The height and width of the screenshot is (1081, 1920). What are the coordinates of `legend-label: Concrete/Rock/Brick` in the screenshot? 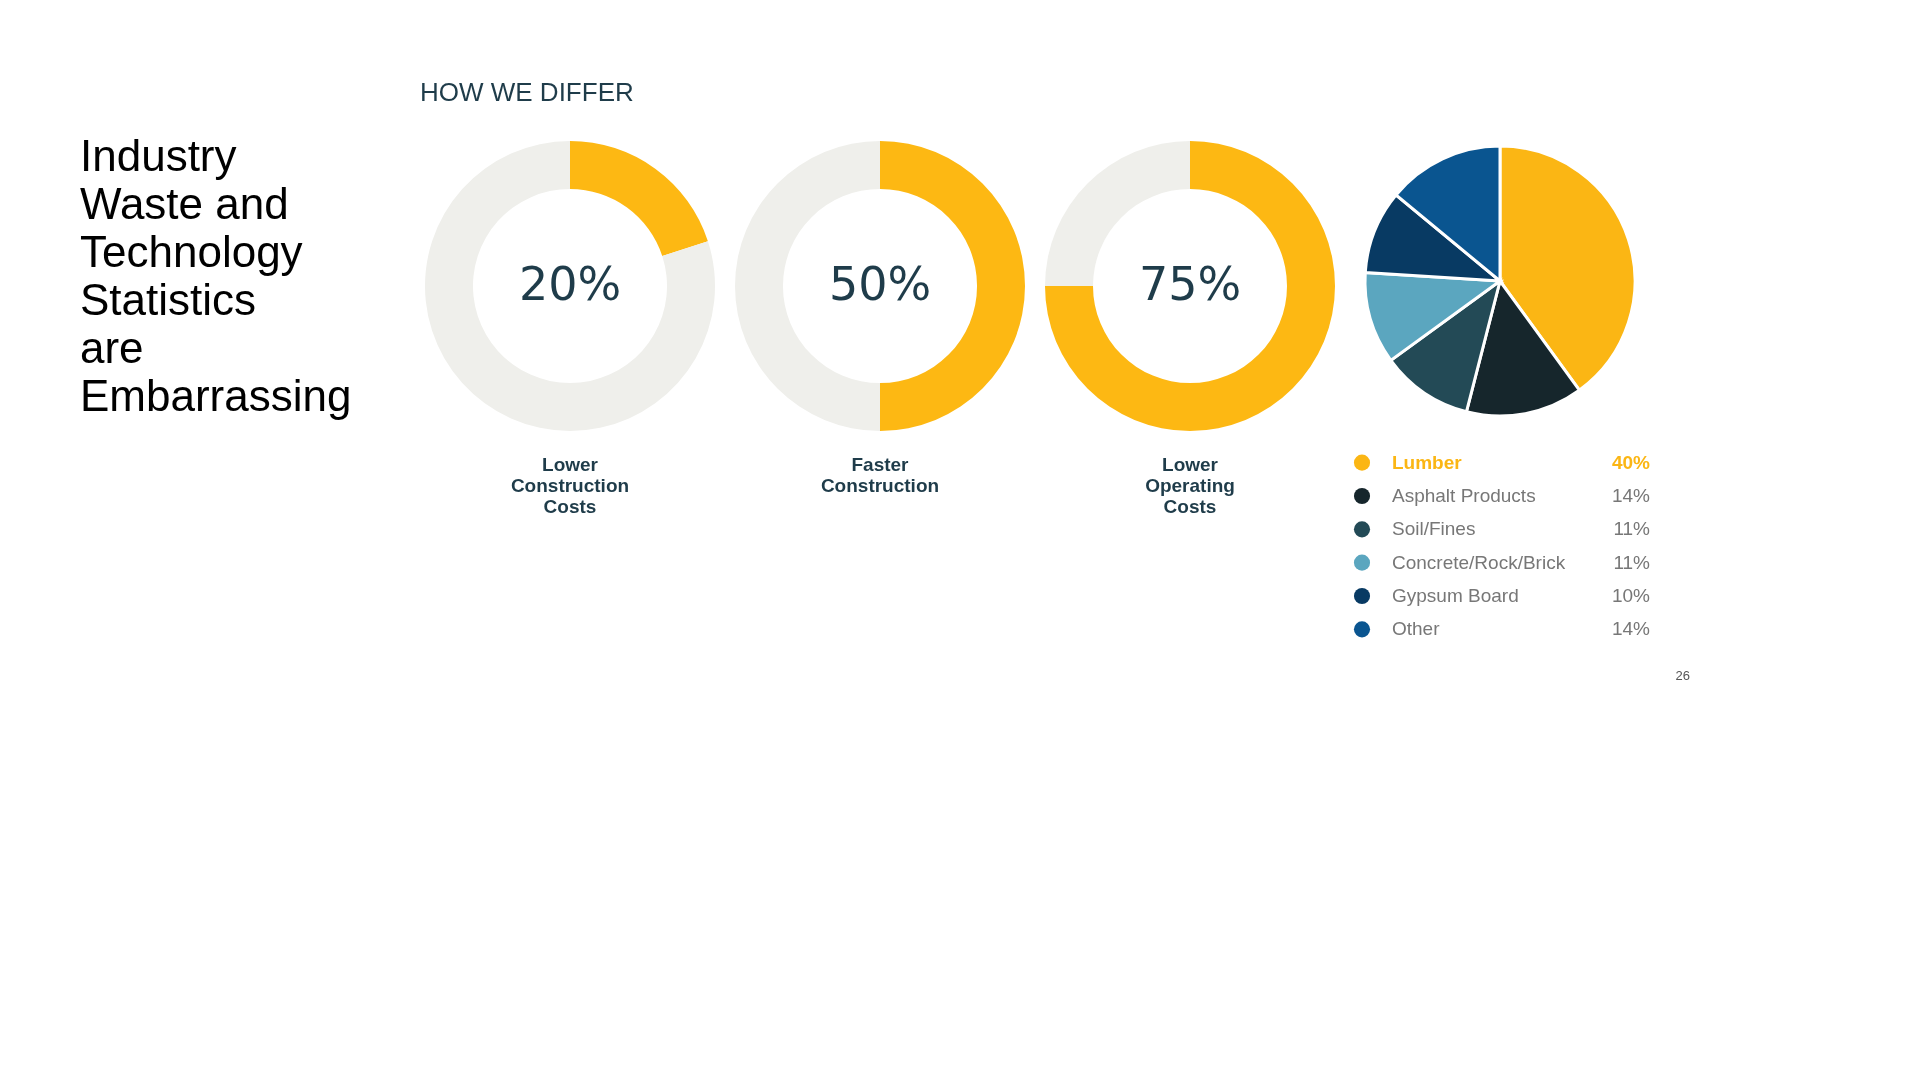 It's located at (1479, 562).